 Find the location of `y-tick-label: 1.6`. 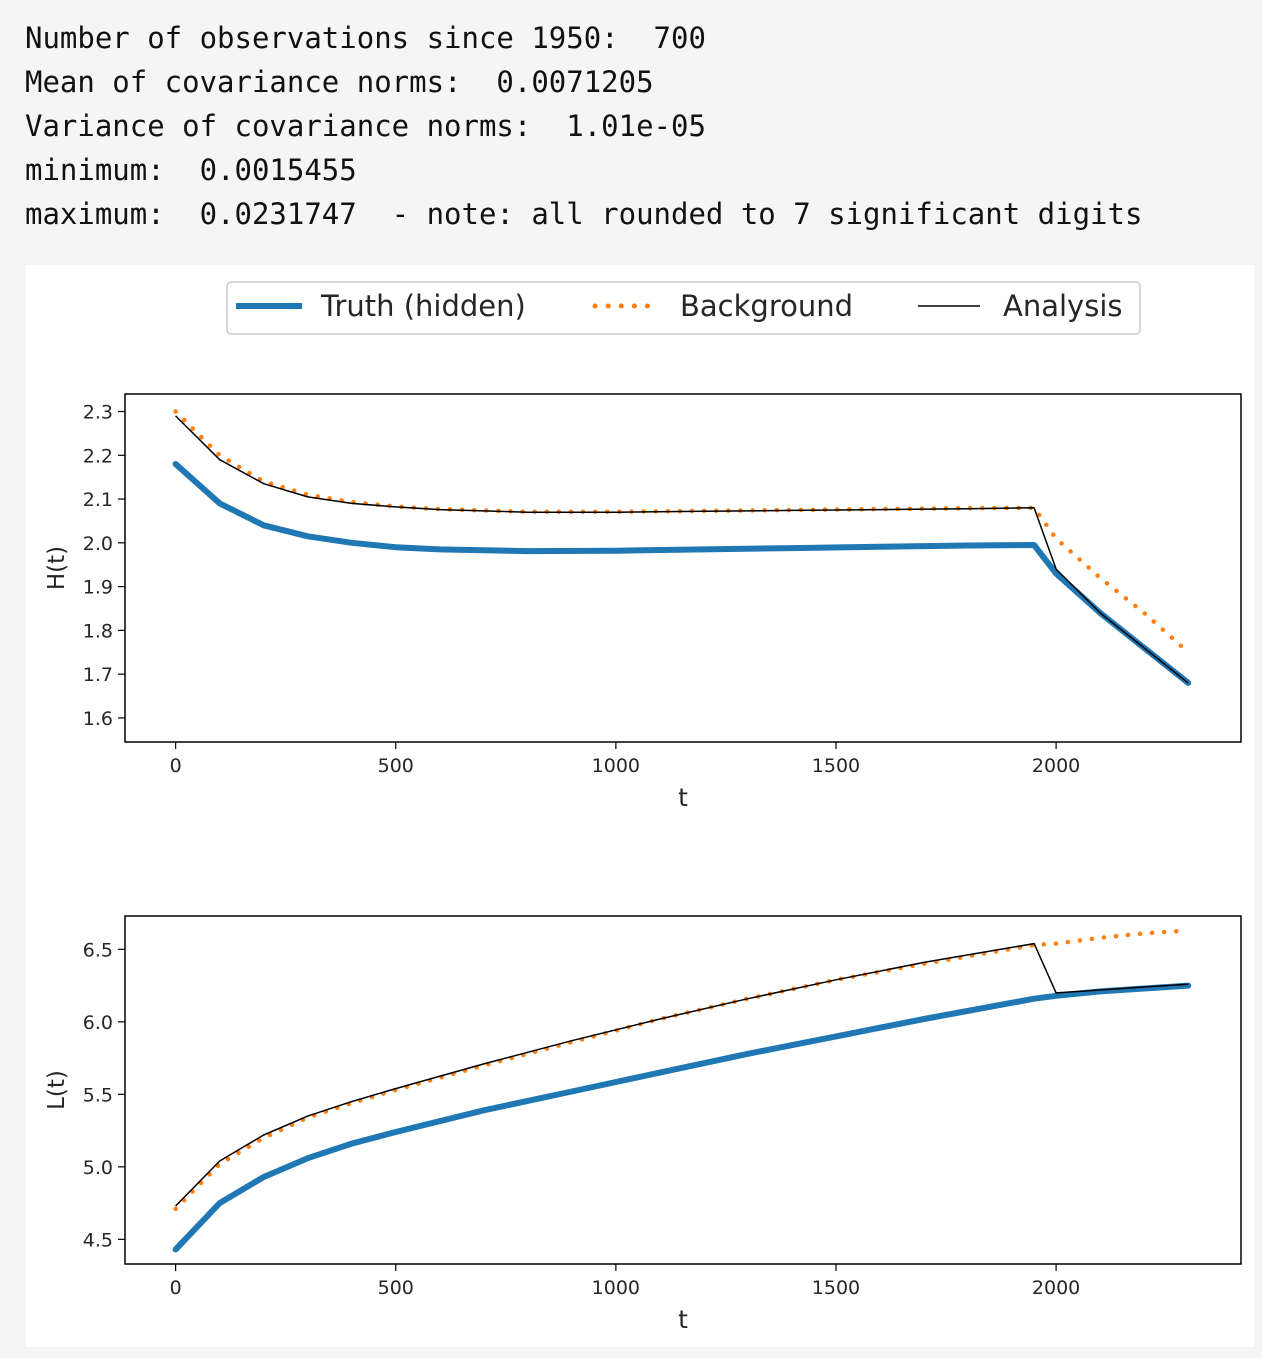

y-tick-label: 1.6 is located at coordinates (98, 719).